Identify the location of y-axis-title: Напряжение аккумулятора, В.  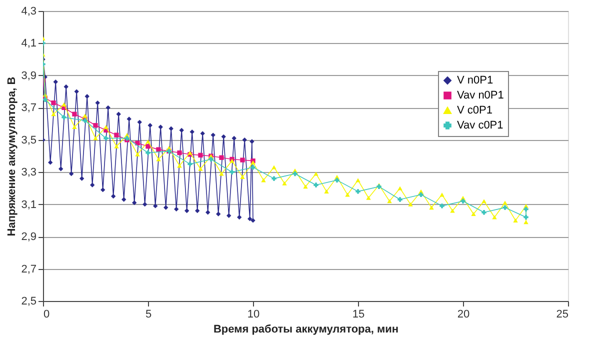
(12, 156).